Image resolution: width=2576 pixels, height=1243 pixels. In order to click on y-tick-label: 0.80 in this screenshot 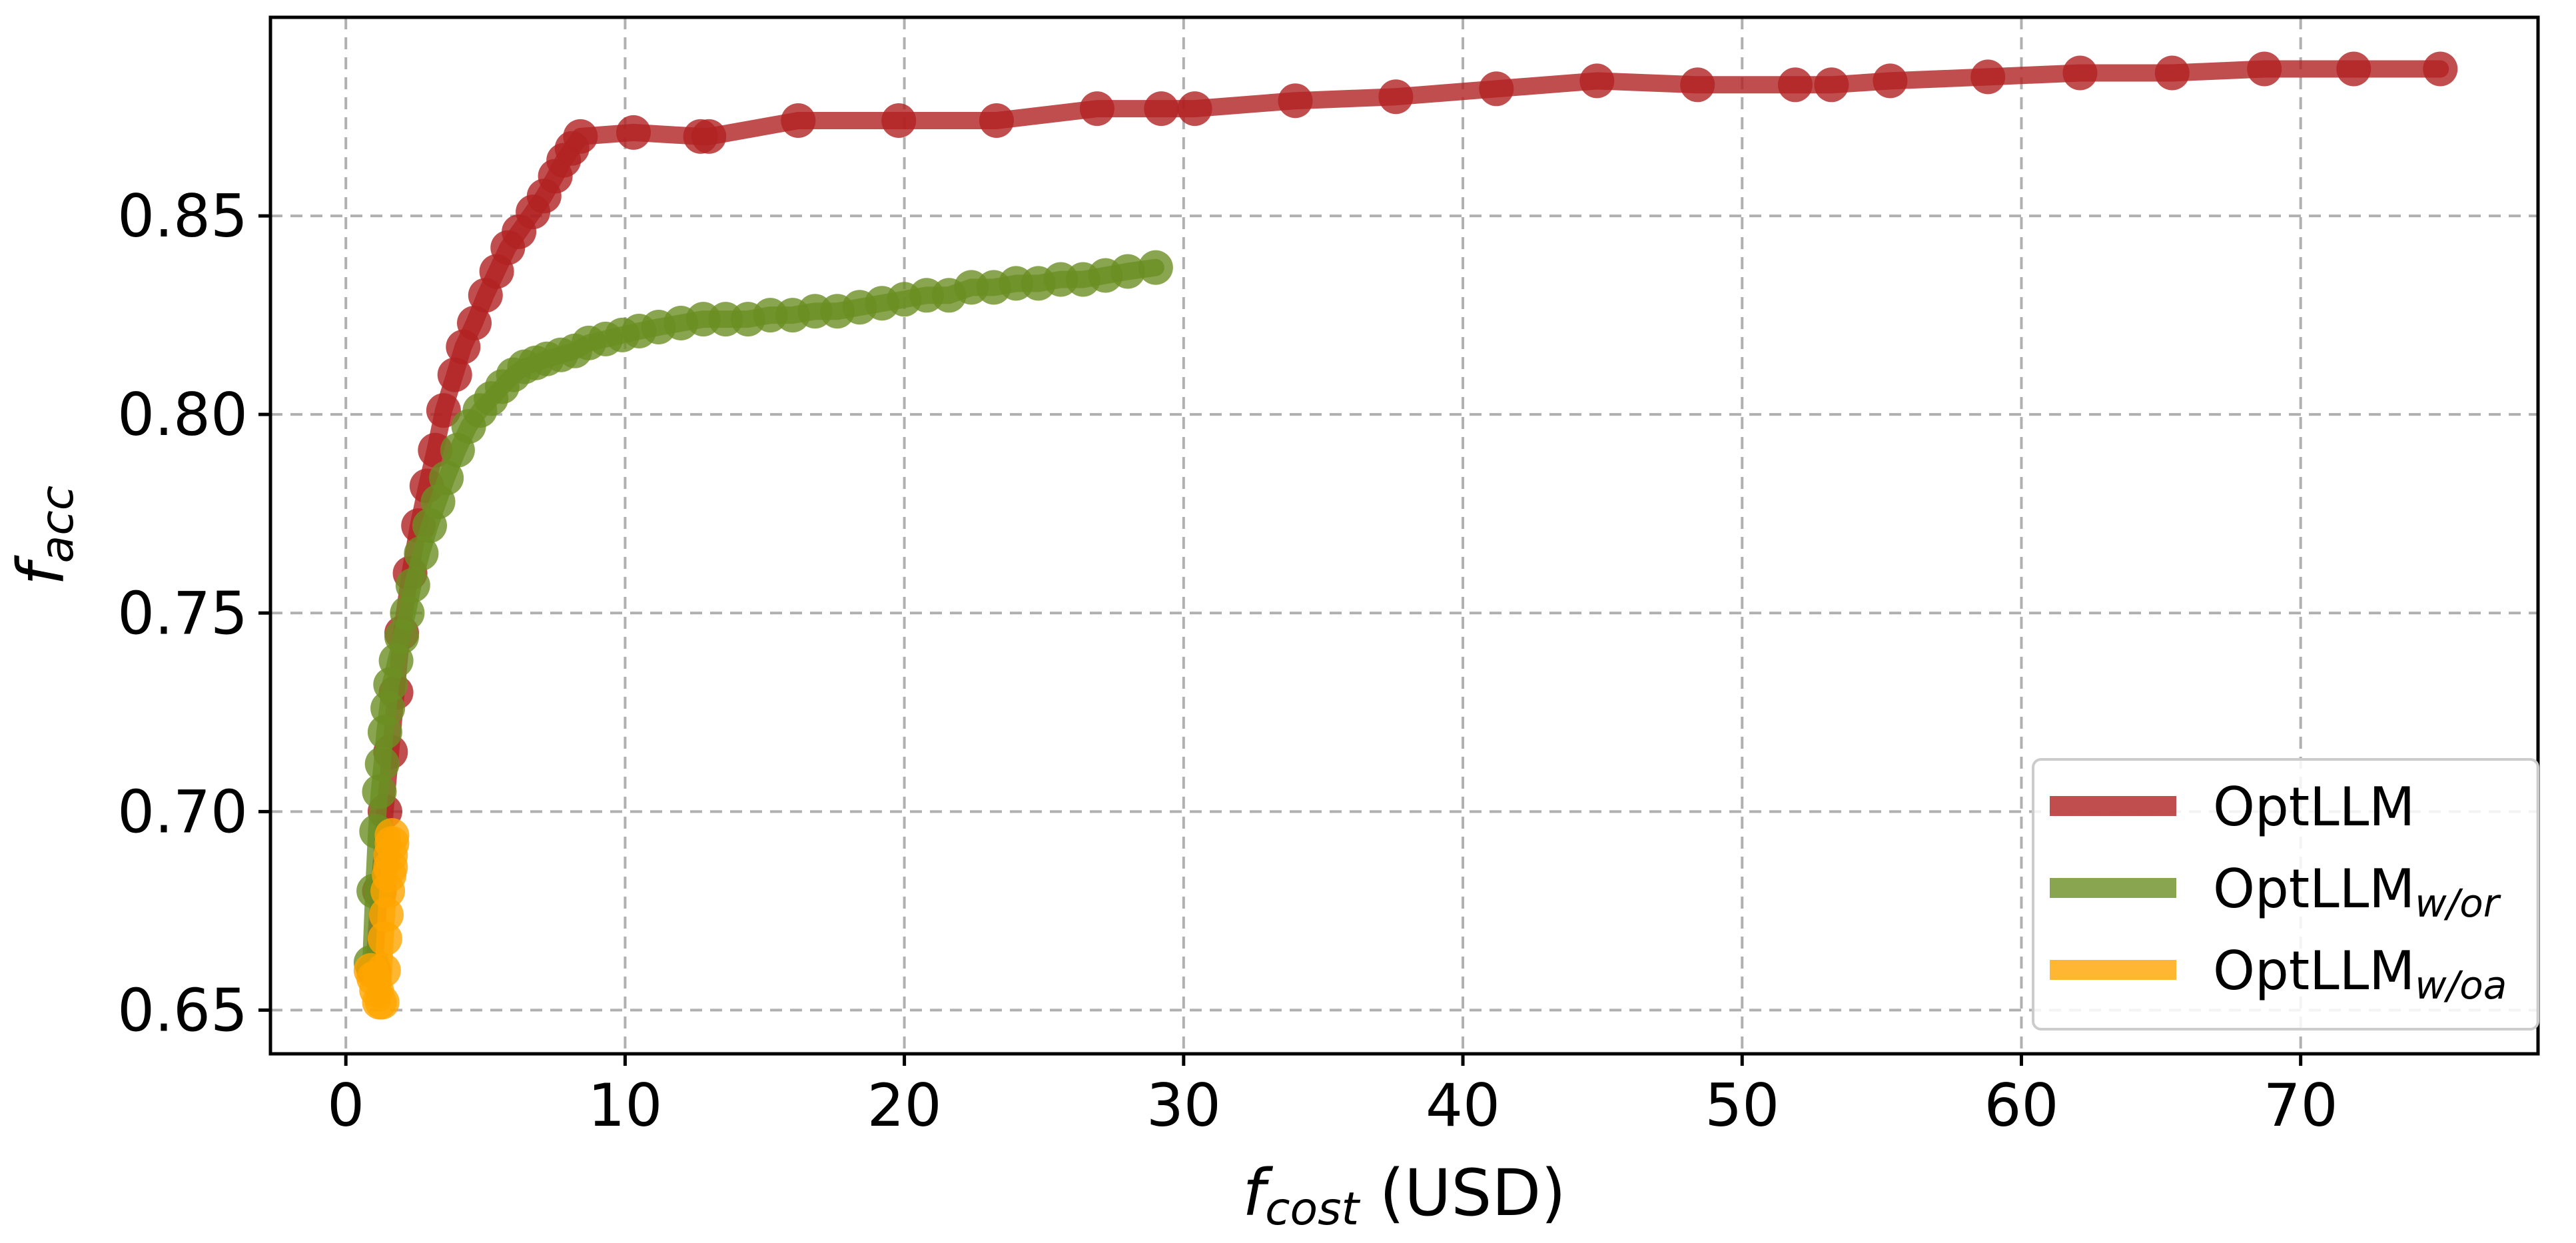, I will do `click(183, 414)`.